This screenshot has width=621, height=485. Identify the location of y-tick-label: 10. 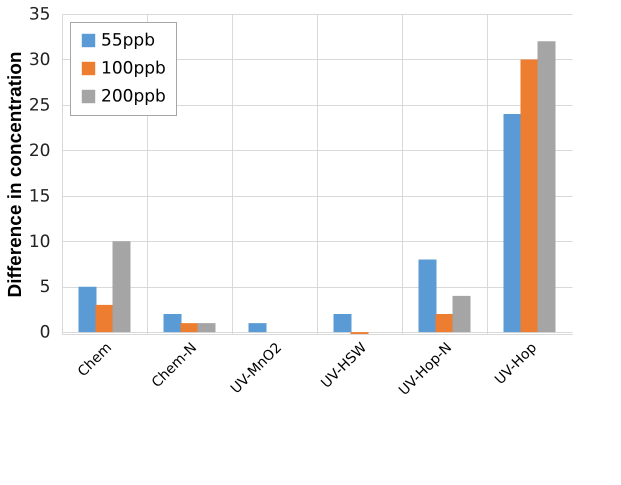
(39, 242).